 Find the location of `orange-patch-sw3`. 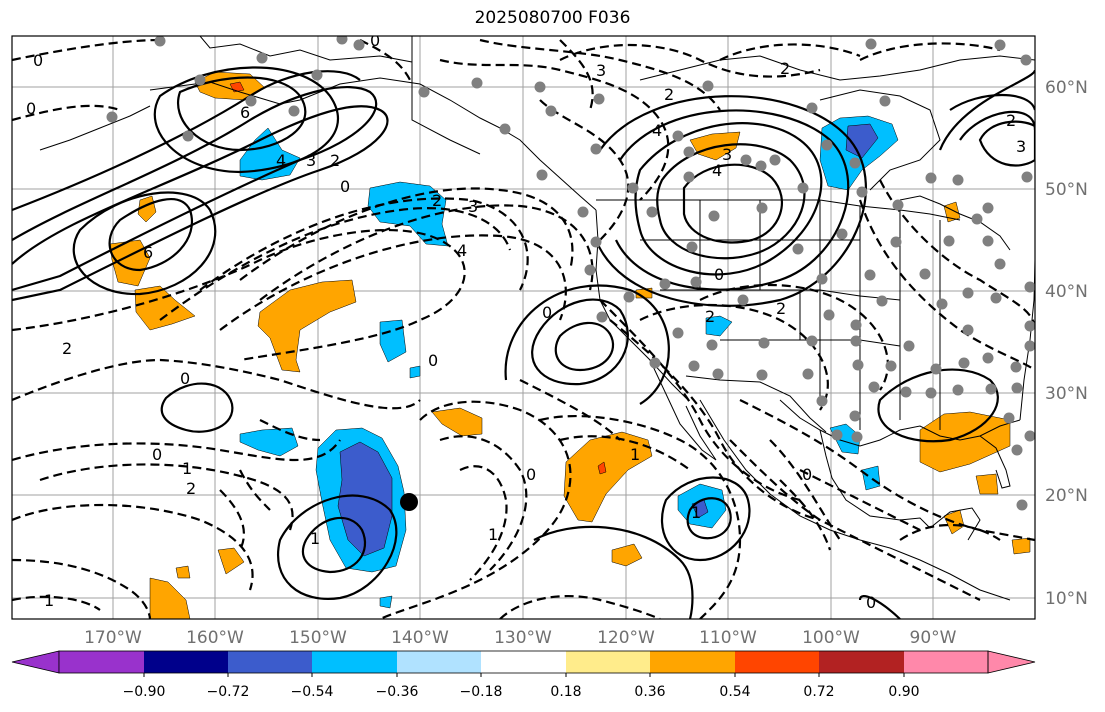

orange-patch-sw3 is located at coordinates (183, 572).